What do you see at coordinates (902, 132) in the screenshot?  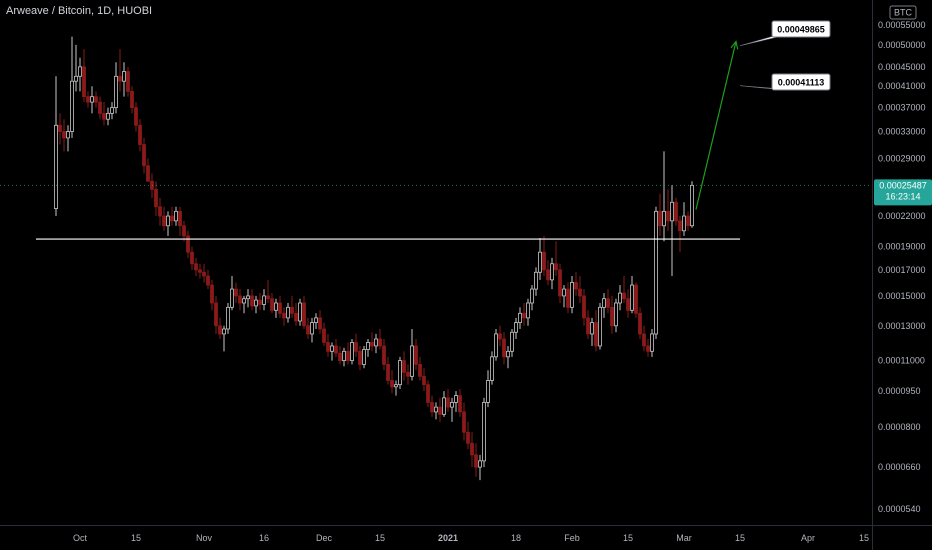 I see `y-tick-label: 0.00033000` at bounding box center [902, 132].